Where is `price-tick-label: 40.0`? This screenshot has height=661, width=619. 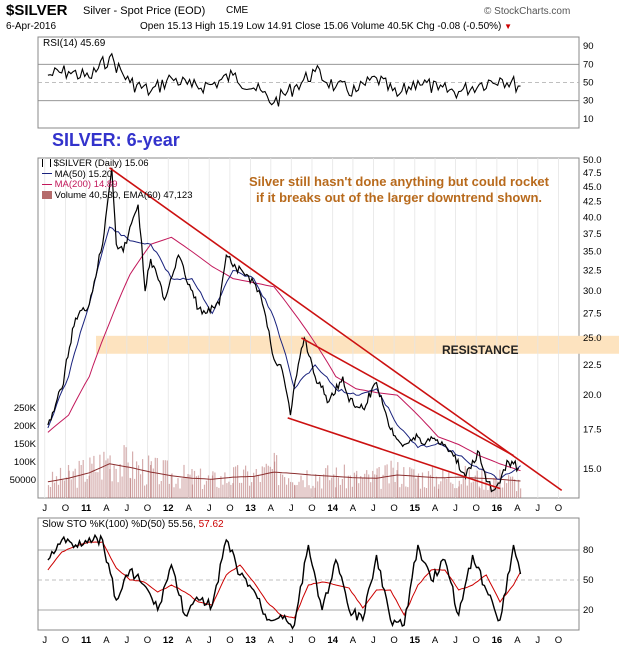
price-tick-label: 40.0 is located at coordinates (592, 217).